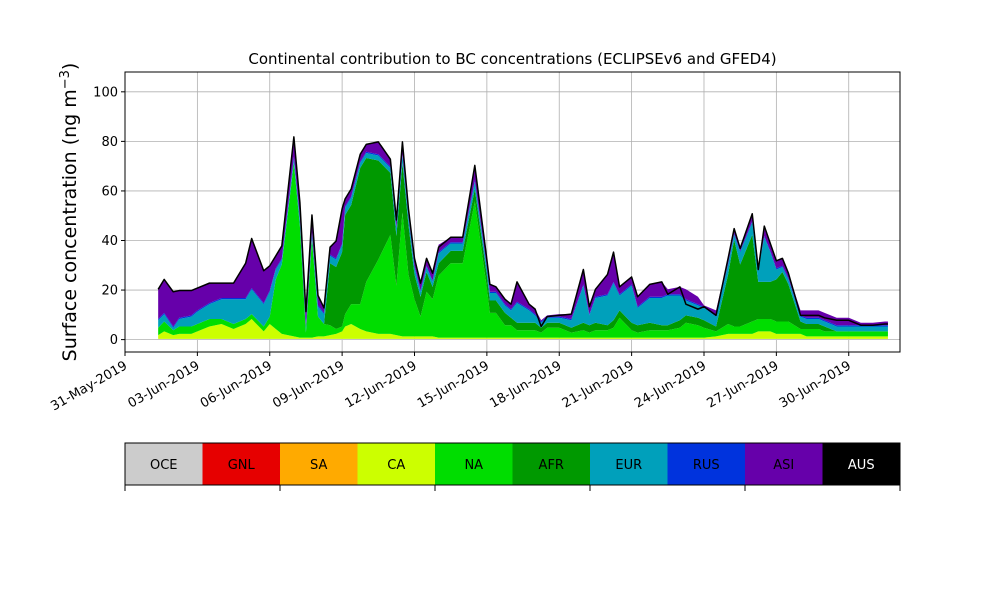 This screenshot has height=600, width=1000. Describe the element at coordinates (109, 142) in the screenshot. I see `y-tick-label: 80` at that location.